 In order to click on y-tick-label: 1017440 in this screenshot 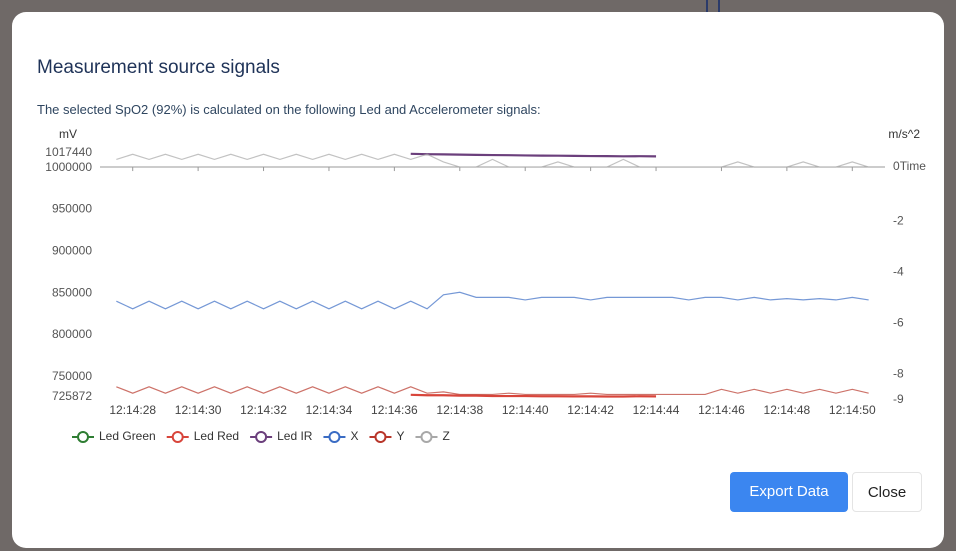, I will do `click(68, 152)`.